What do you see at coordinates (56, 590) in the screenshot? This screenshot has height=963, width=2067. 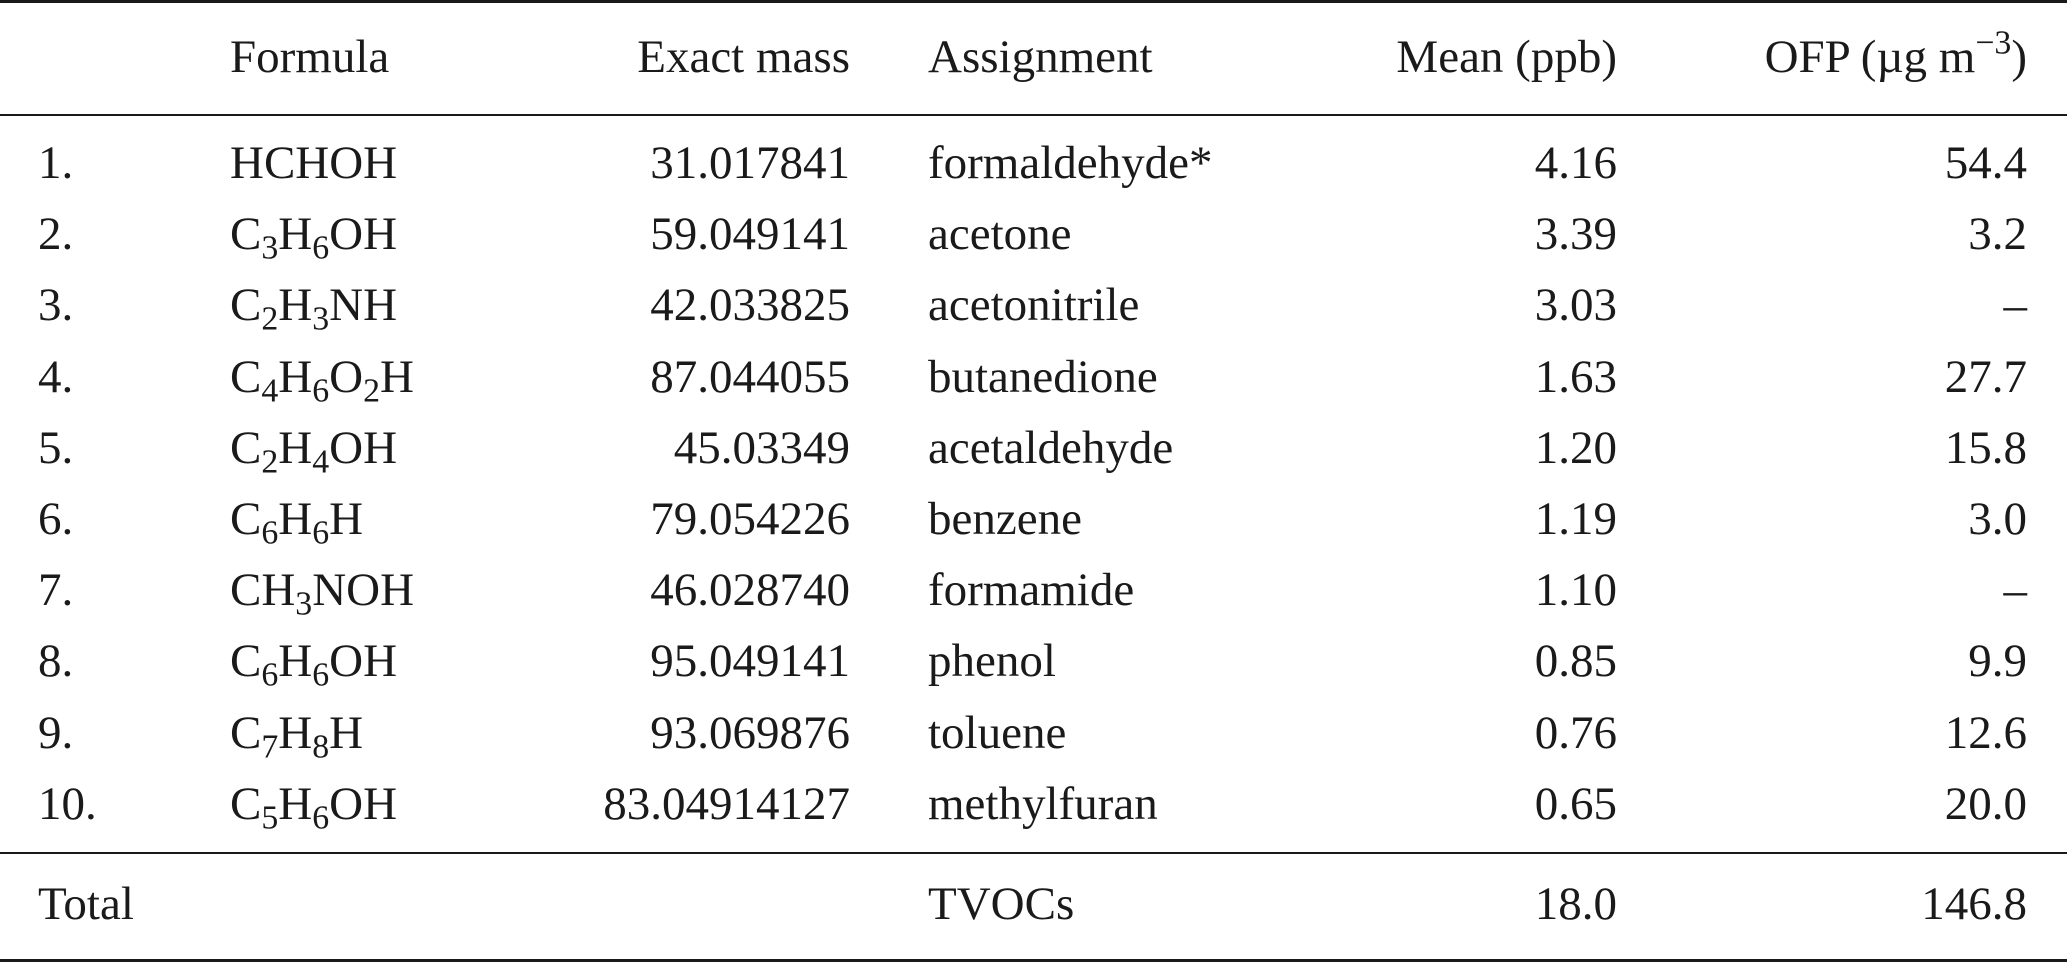 I see `row-index: 7.` at bounding box center [56, 590].